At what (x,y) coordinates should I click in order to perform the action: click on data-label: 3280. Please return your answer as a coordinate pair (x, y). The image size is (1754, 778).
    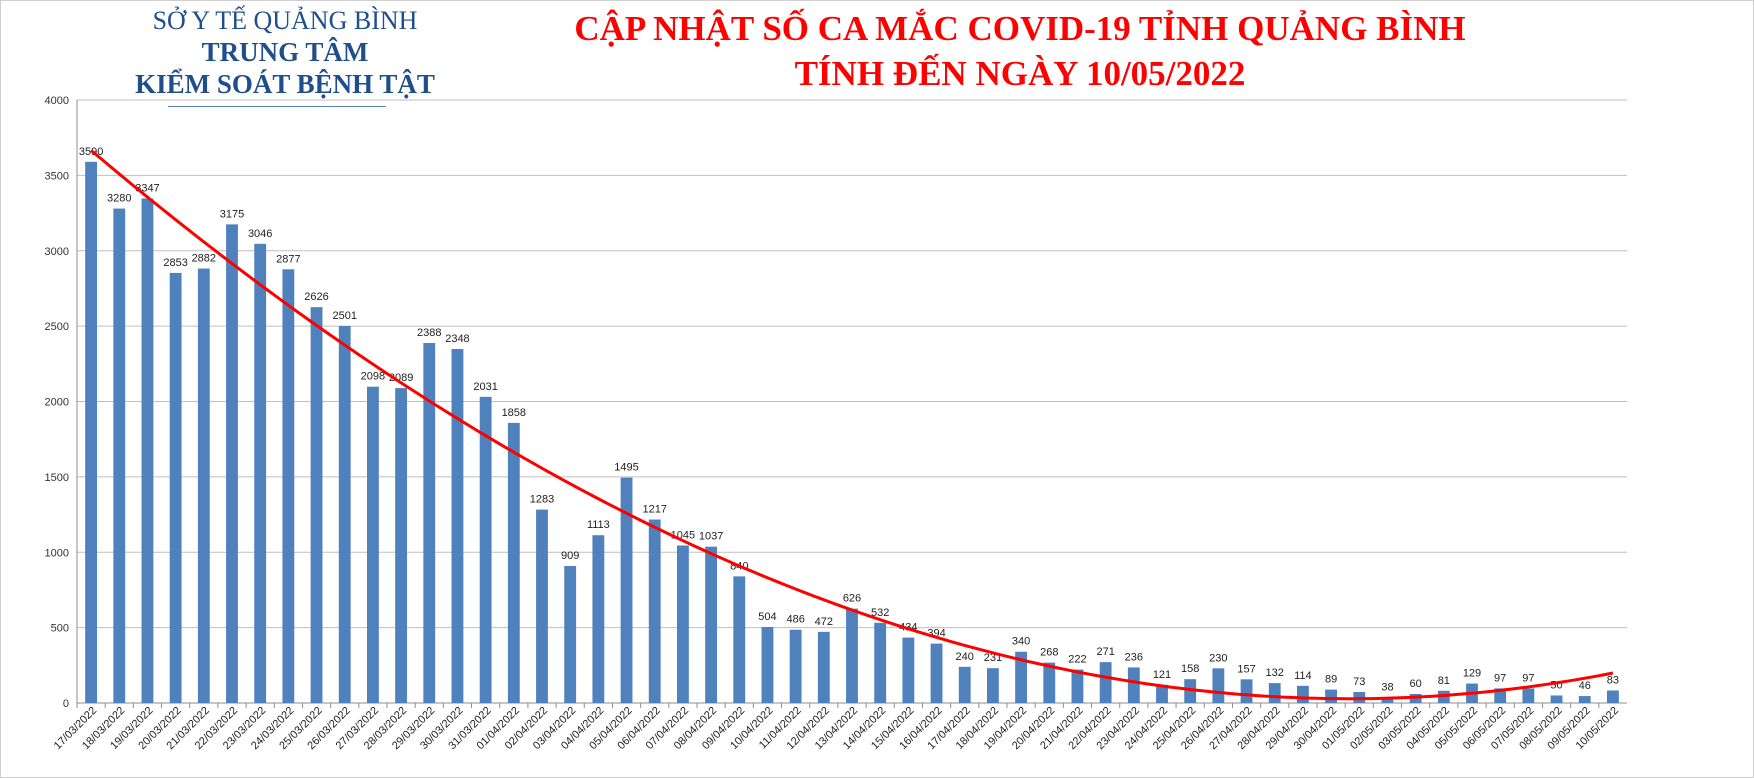
    Looking at the image, I should click on (119, 199).